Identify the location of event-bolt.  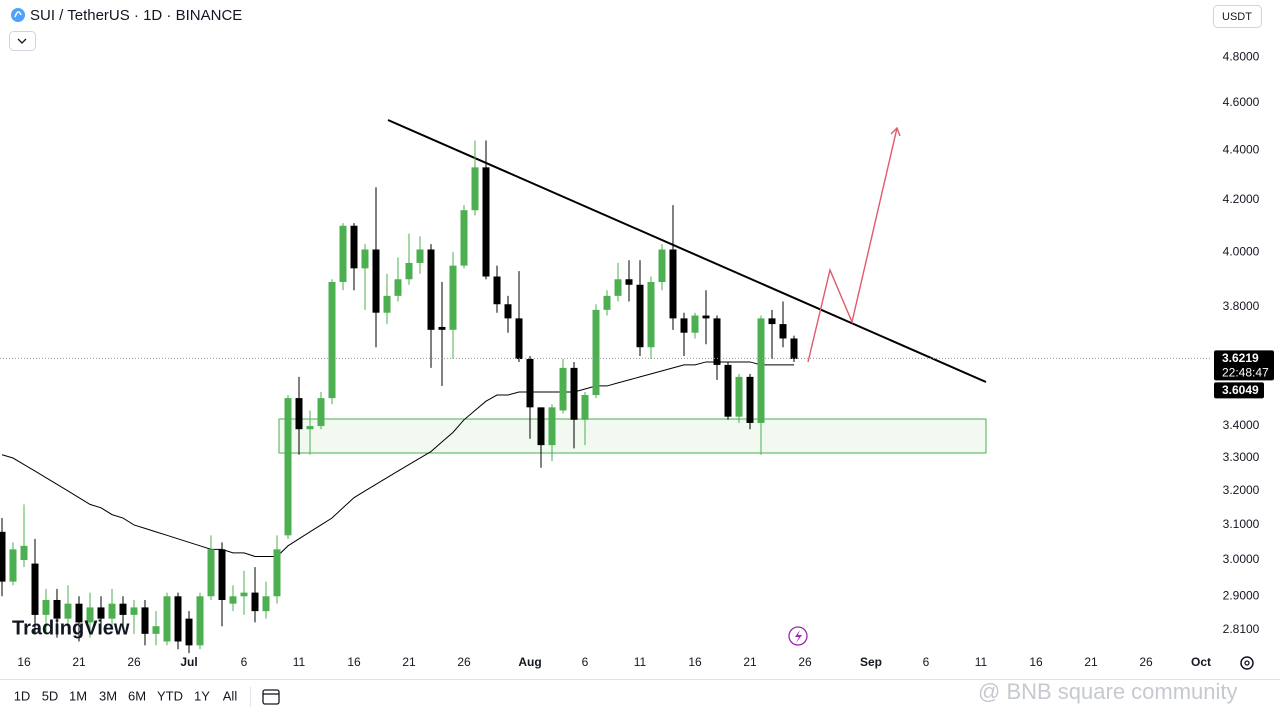
(798, 636).